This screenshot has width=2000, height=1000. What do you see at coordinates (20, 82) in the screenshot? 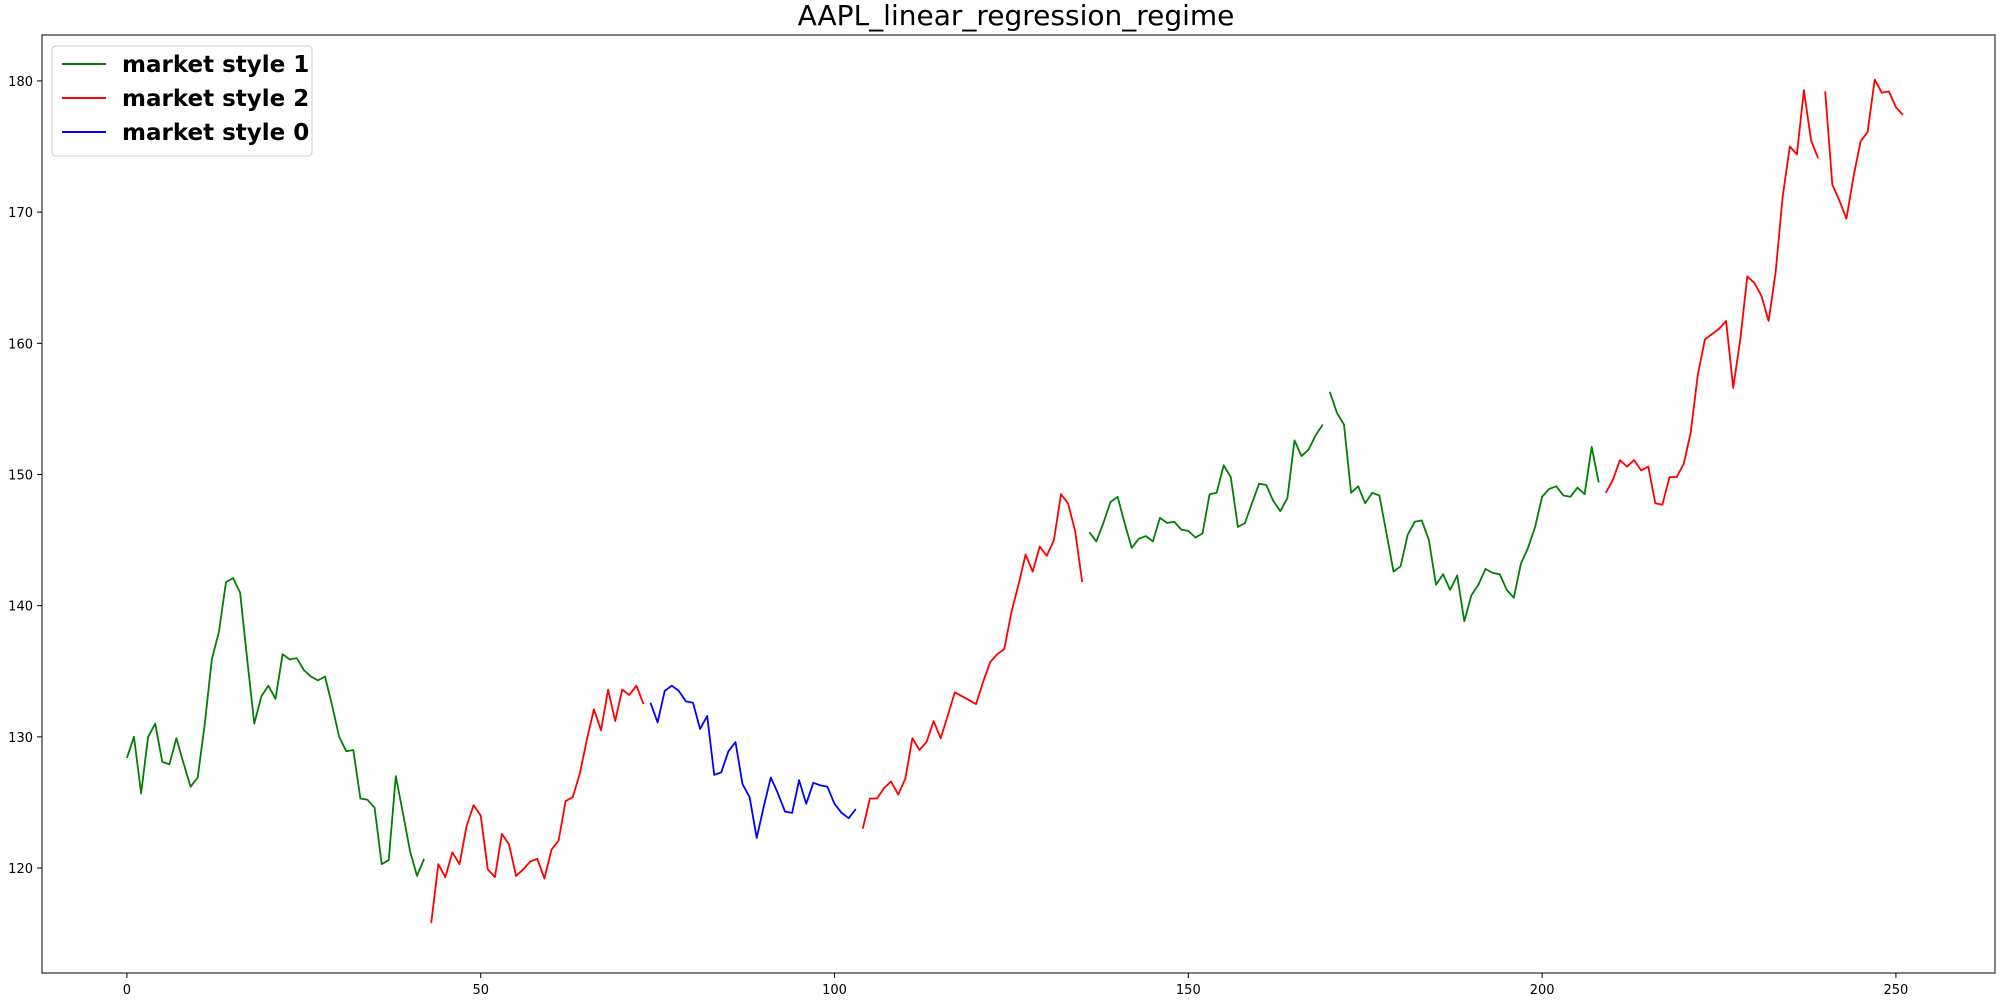
I see `y-tick-label: 180` at bounding box center [20, 82].